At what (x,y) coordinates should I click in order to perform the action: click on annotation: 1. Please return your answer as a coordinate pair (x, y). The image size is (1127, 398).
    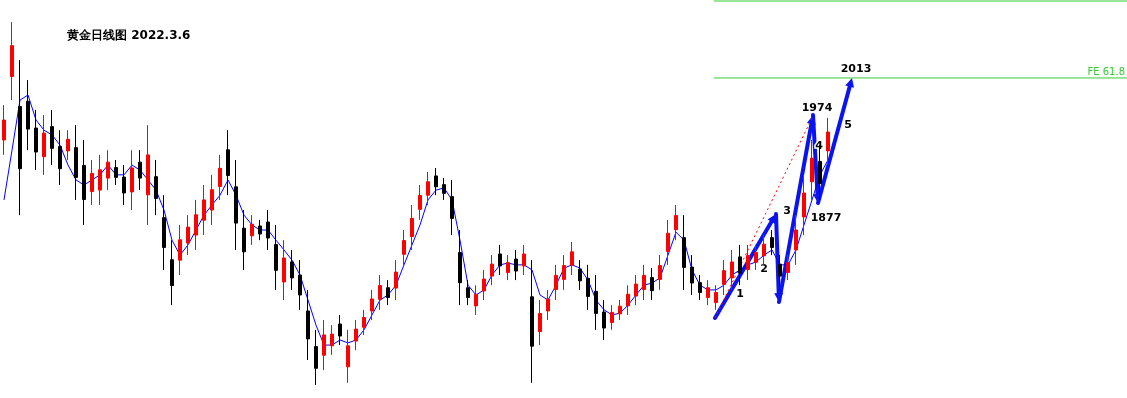
    Looking at the image, I should click on (740, 293).